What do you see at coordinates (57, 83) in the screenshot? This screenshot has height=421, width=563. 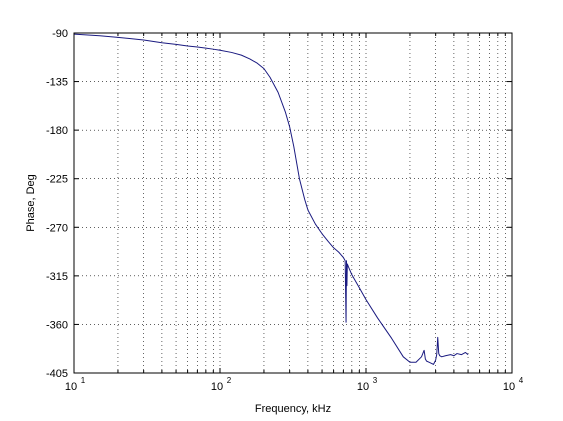 I see `y-tick-label: -135` at bounding box center [57, 83].